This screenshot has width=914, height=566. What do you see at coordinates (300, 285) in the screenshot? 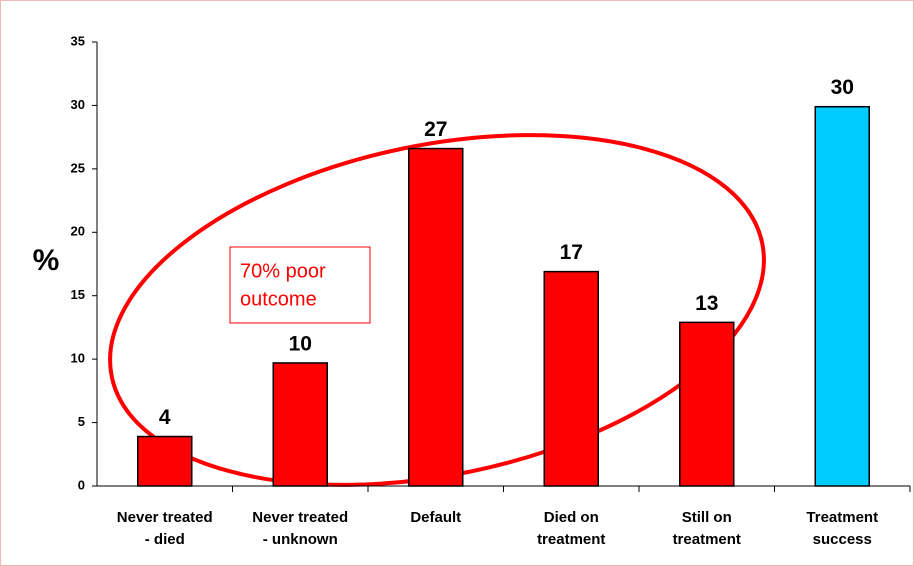
I see `annotation-box` at bounding box center [300, 285].